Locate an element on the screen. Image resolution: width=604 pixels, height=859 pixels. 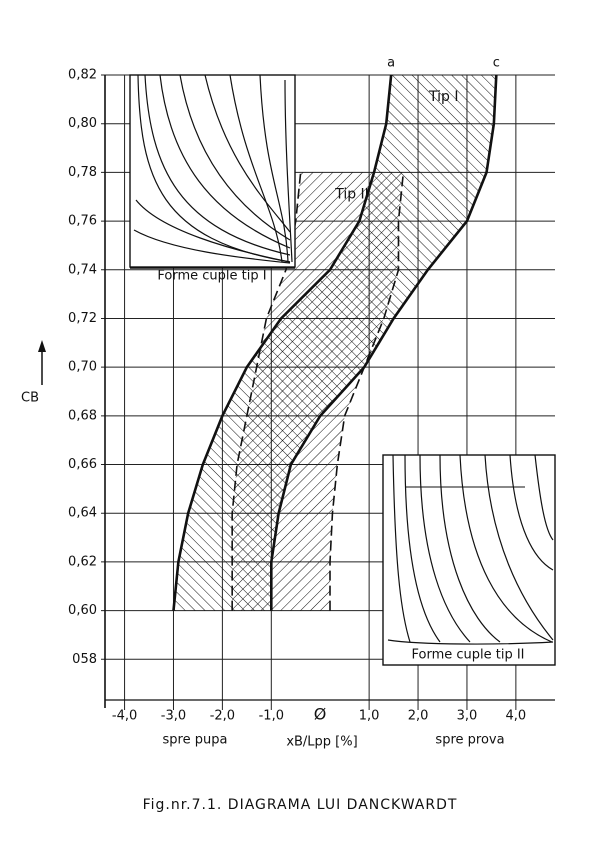
x-tick-label: -1,0 is located at coordinates (271, 716).